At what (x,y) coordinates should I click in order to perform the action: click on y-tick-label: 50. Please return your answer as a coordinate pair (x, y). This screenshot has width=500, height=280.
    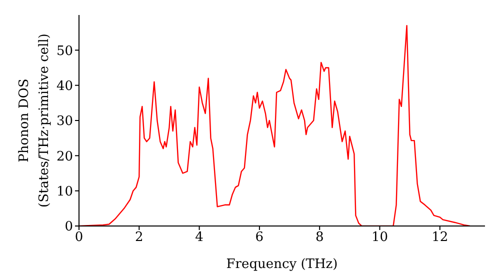
    Looking at the image, I should click on (64, 51).